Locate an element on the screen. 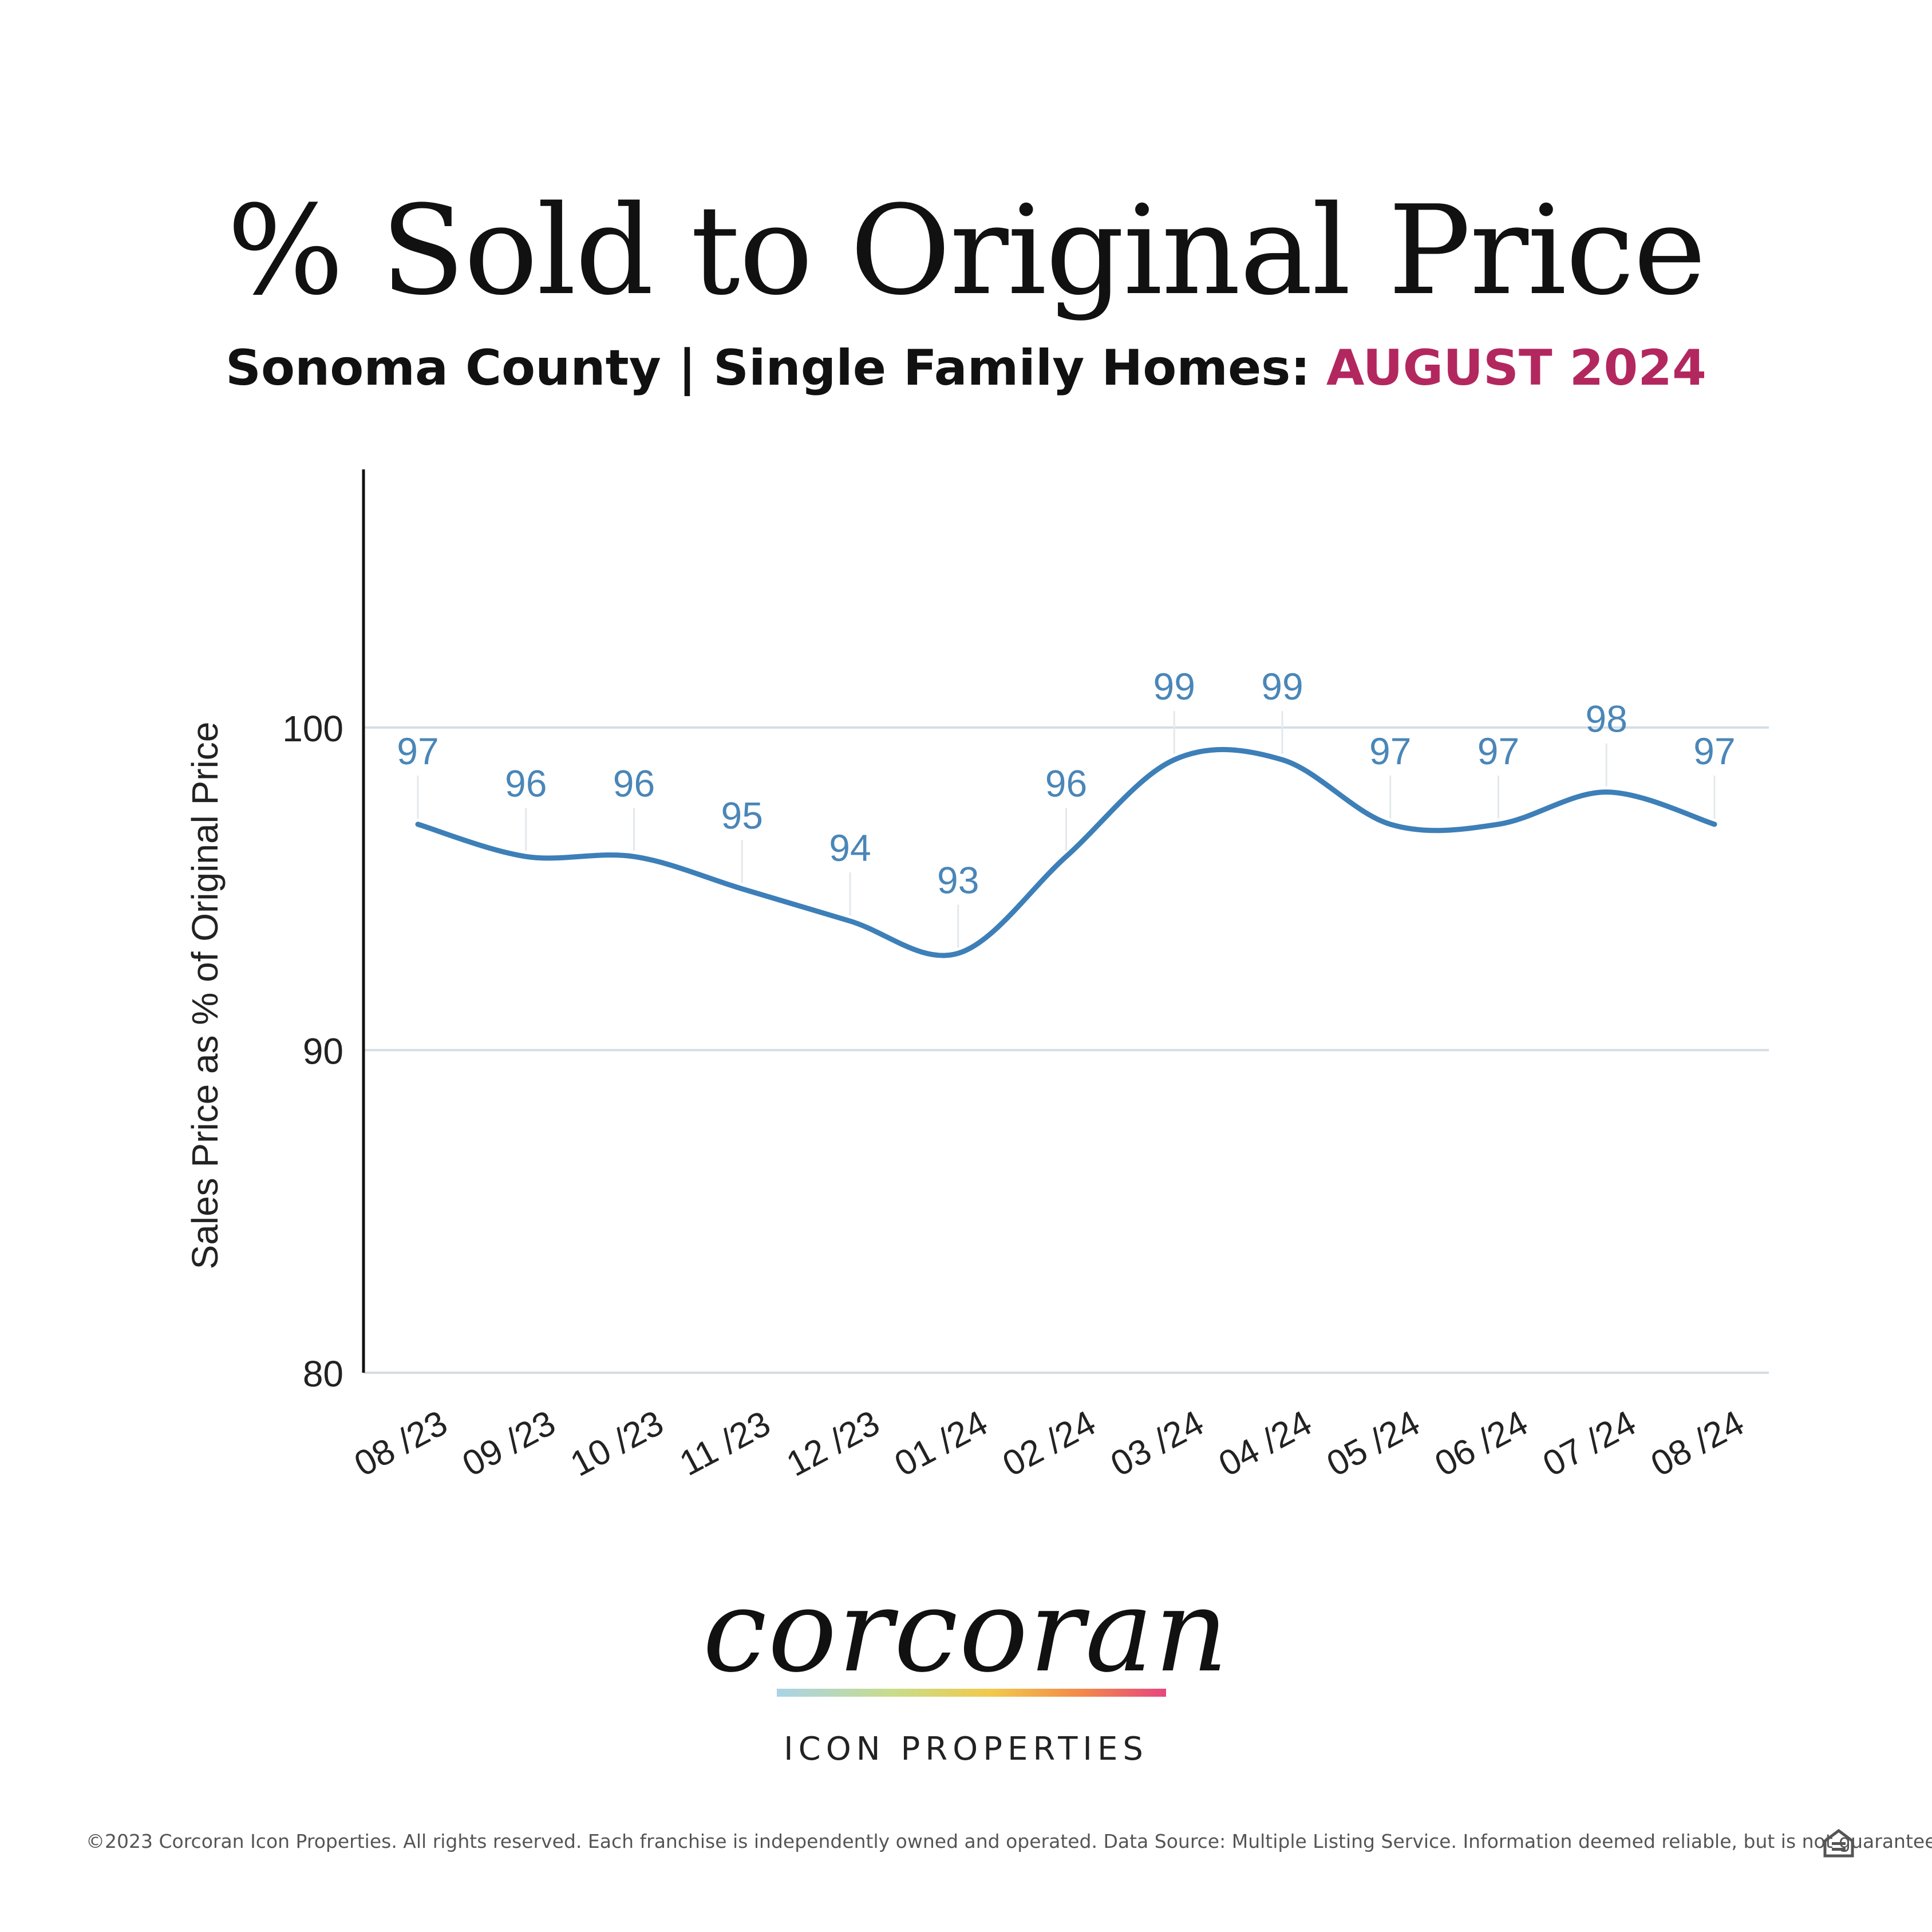 Image resolution: width=1932 pixels, height=1932 pixels. brand-gradient-bar is located at coordinates (971, 1693).